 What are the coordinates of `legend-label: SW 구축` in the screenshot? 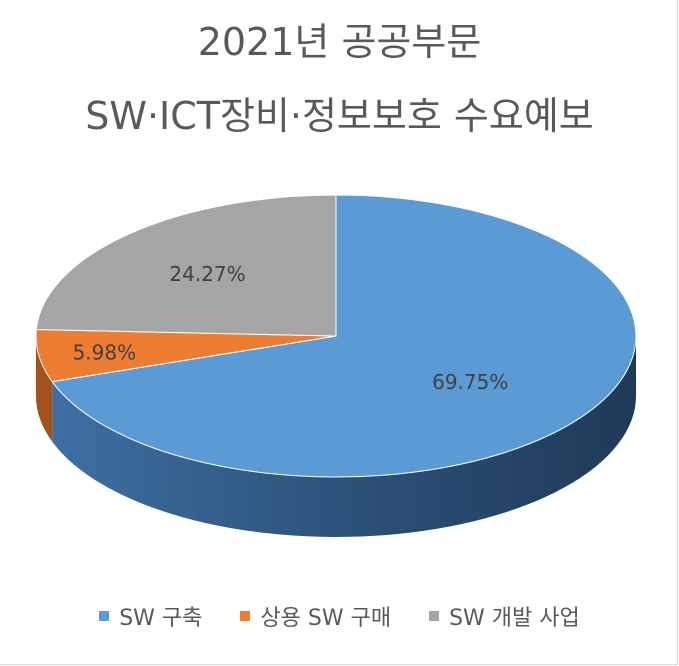 It's located at (161, 618).